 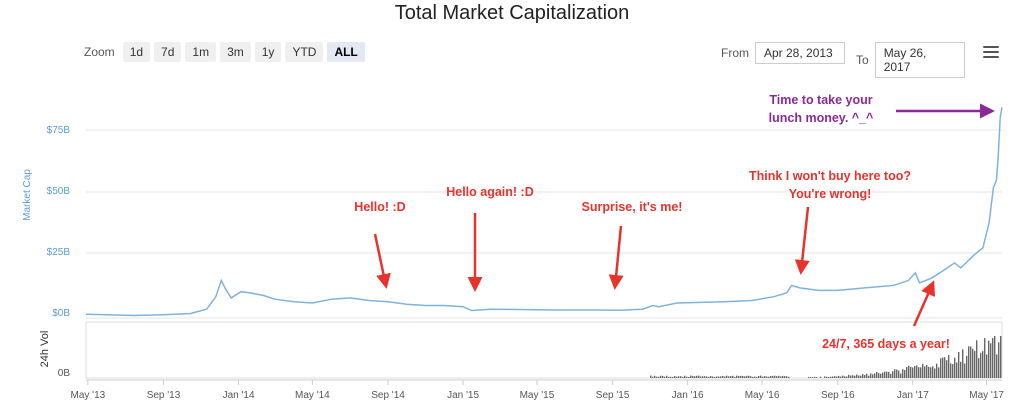 What do you see at coordinates (59, 191) in the screenshot?
I see `ytick-2: $50B` at bounding box center [59, 191].